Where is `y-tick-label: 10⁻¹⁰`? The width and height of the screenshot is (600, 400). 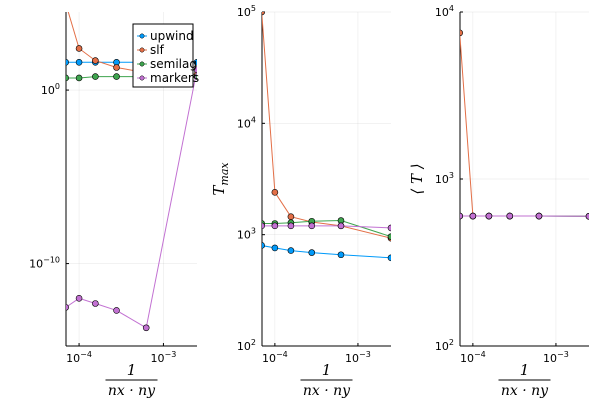 y-tick-label: 10⁻¹⁰ is located at coordinates (44, 263).